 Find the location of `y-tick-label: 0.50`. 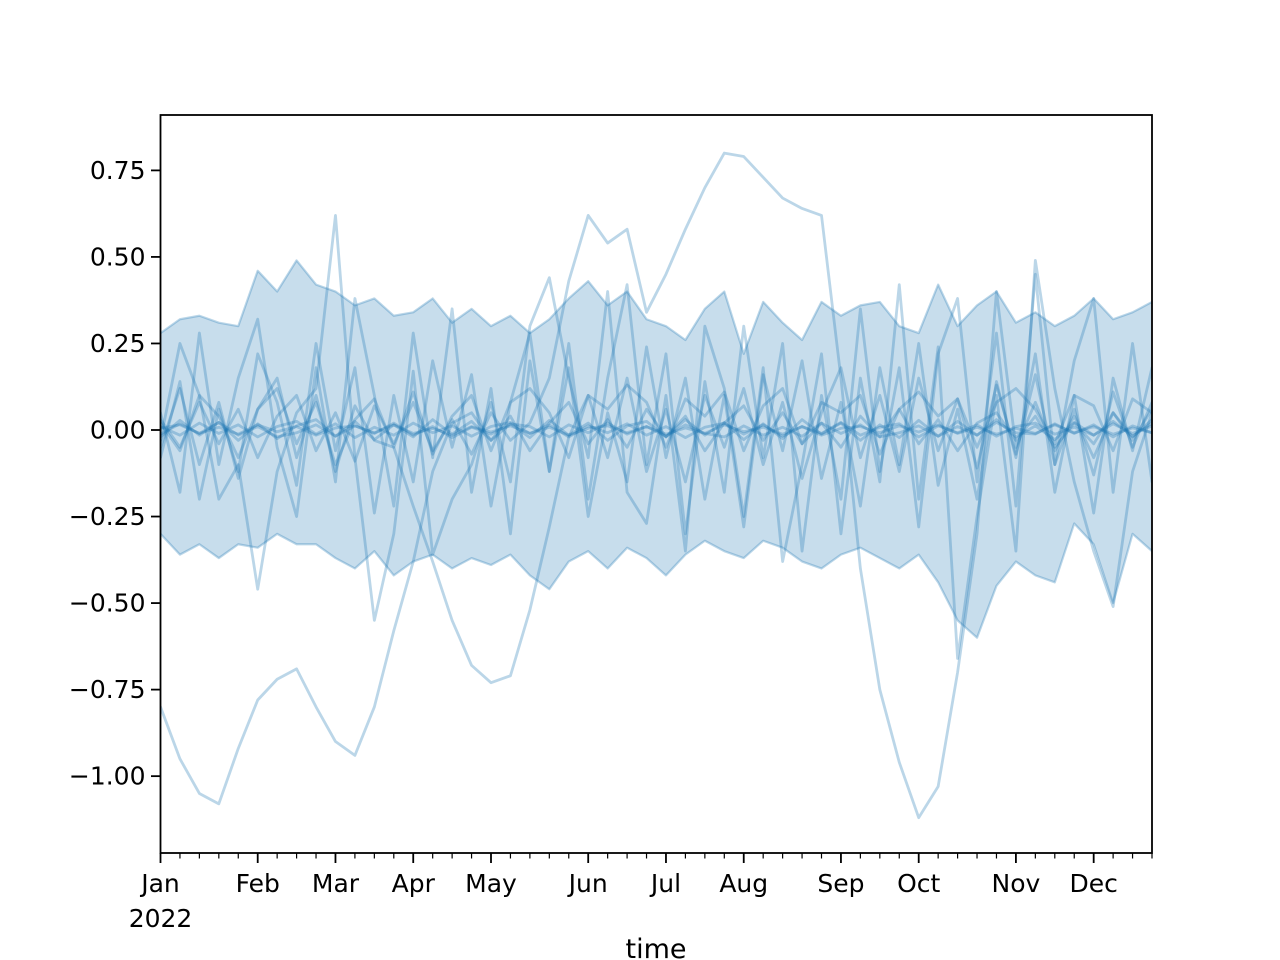

y-tick-label: 0.50 is located at coordinates (118, 256).